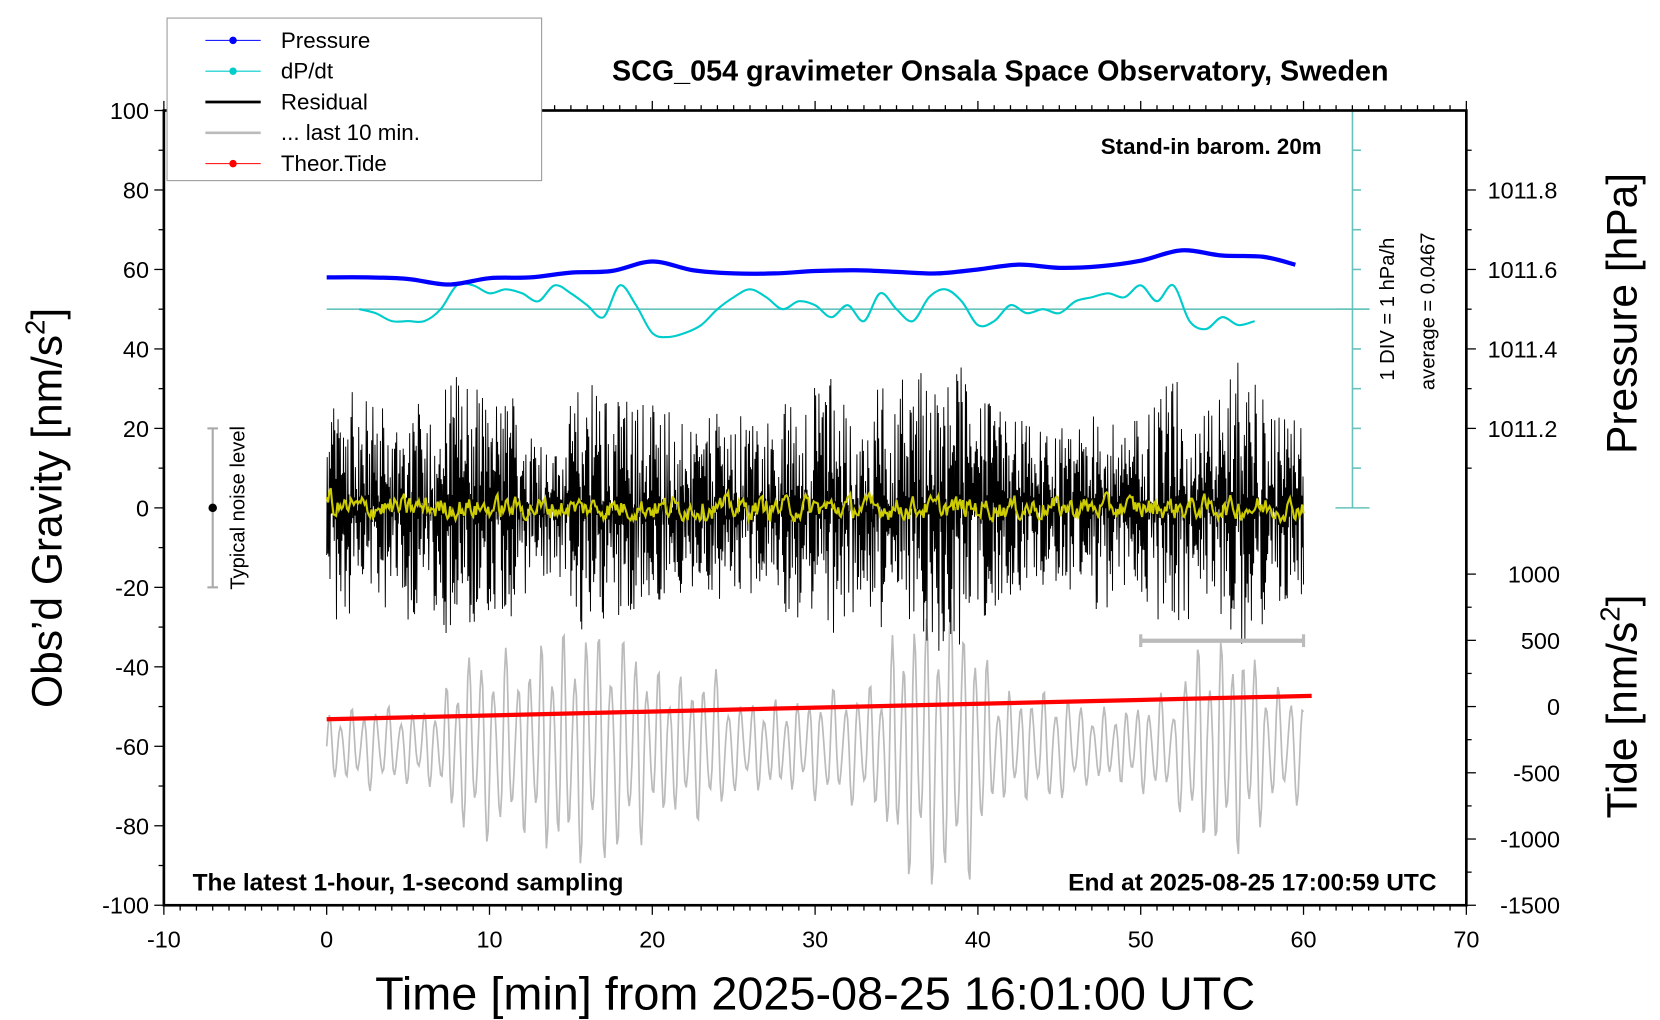  What do you see at coordinates (334, 163) in the screenshot?
I see `legend-label: Theor.Tide` at bounding box center [334, 163].